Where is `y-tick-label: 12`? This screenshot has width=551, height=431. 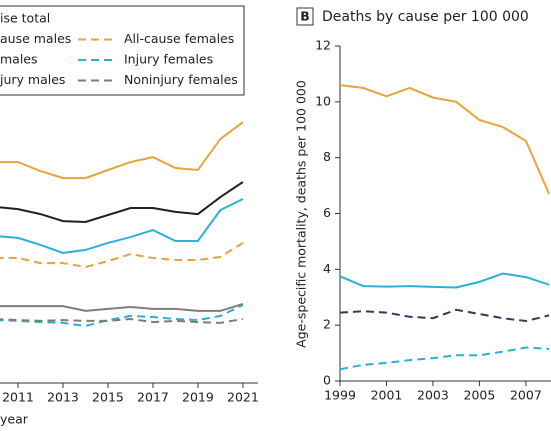
y-tick-label: 12 is located at coordinates (323, 45).